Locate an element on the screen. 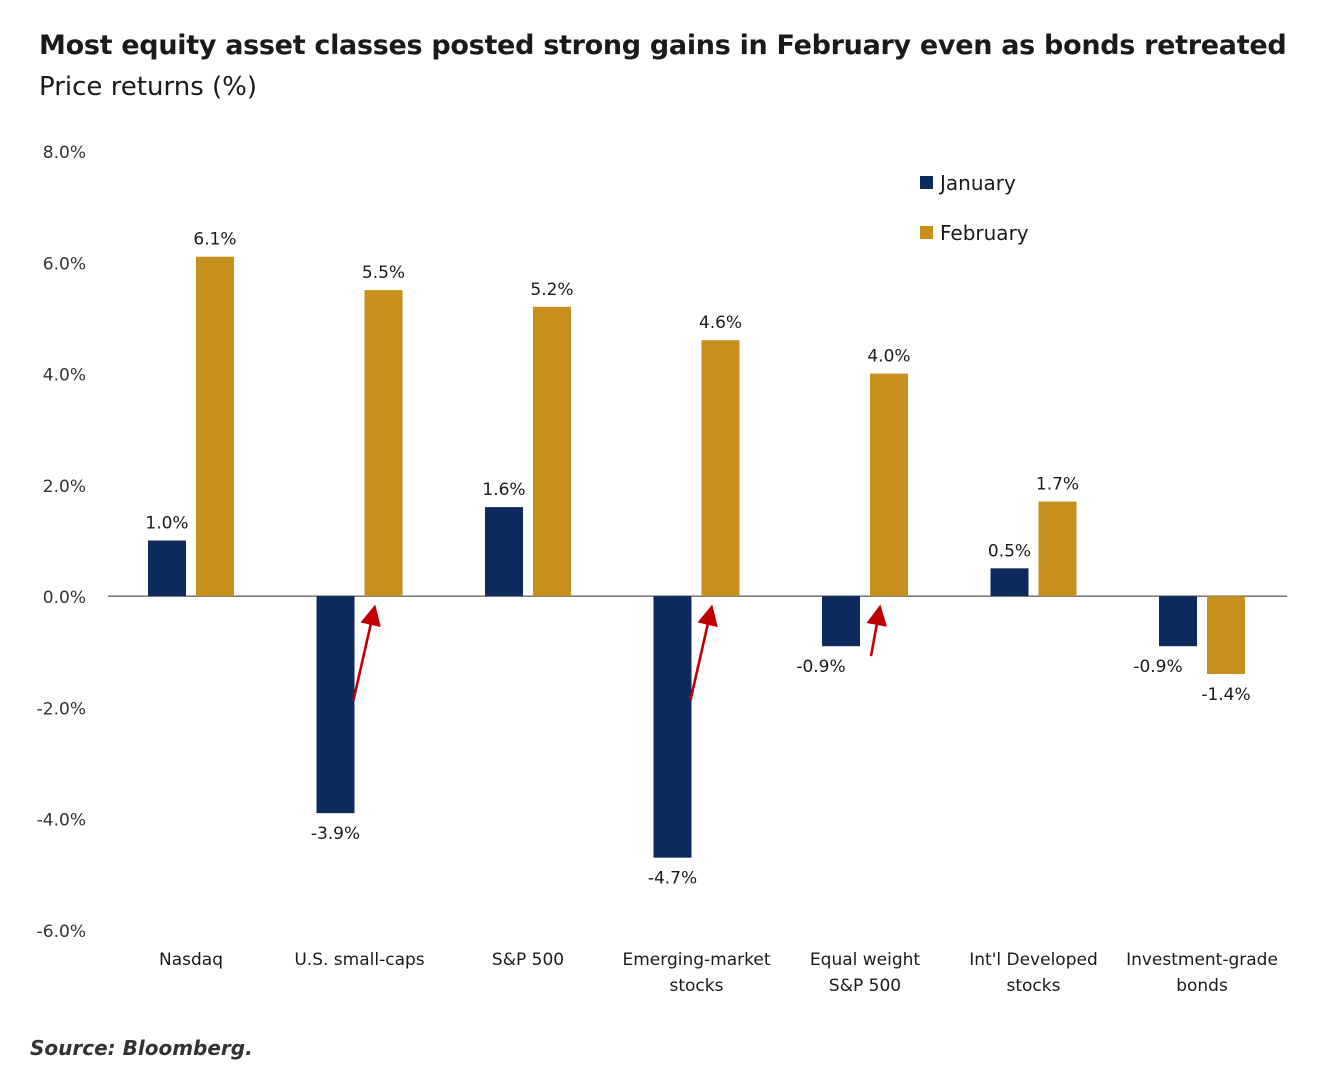 The width and height of the screenshot is (1325, 1077). y-tick-label: -2.0% is located at coordinates (61, 709).